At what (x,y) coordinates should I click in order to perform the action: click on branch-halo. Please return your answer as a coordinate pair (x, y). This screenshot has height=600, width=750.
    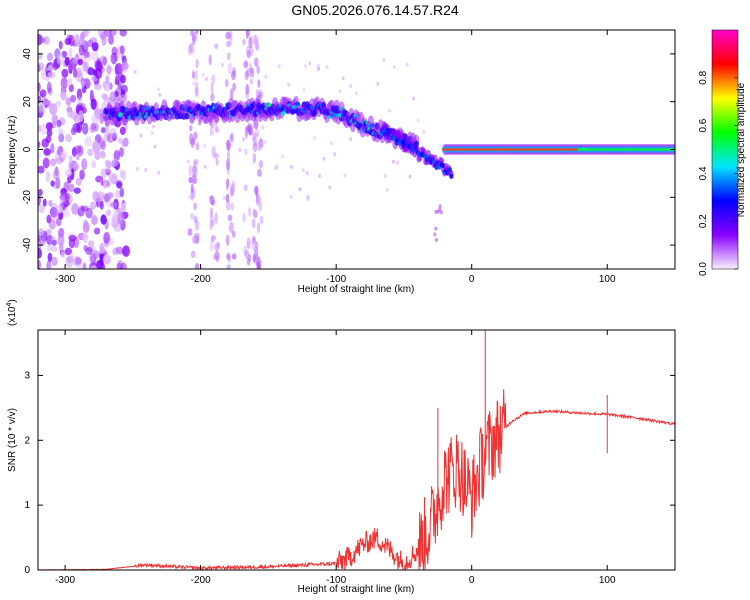
    Looking at the image, I should click on (403, 136).